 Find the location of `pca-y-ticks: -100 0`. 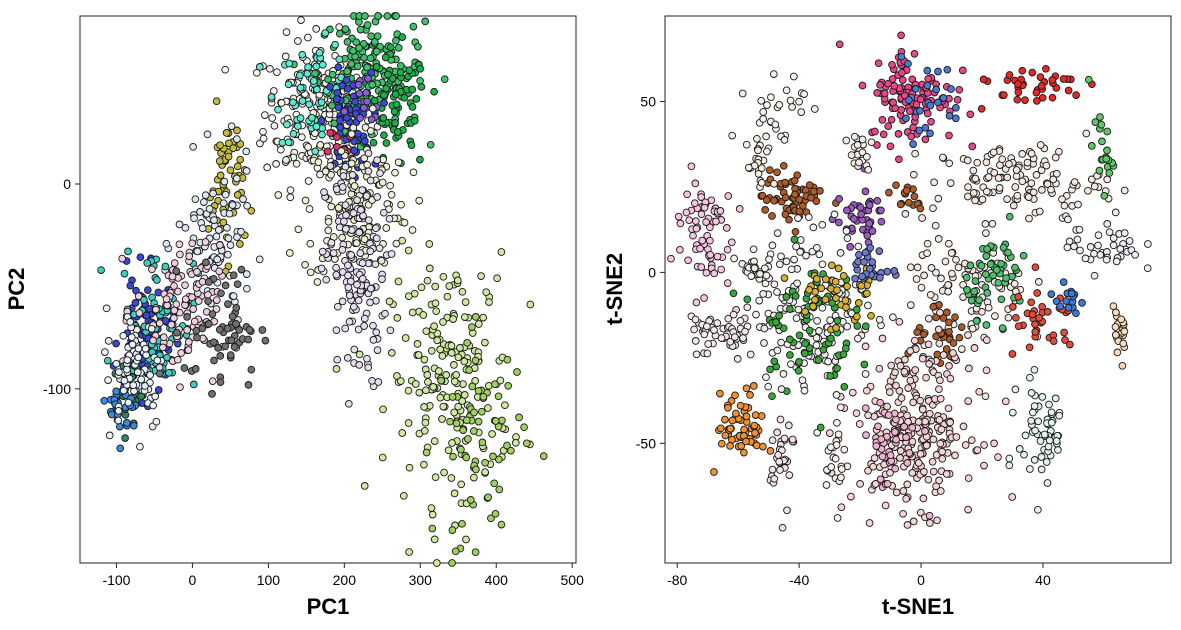

pca-y-ticks: -100 0 is located at coordinates (61, 286).